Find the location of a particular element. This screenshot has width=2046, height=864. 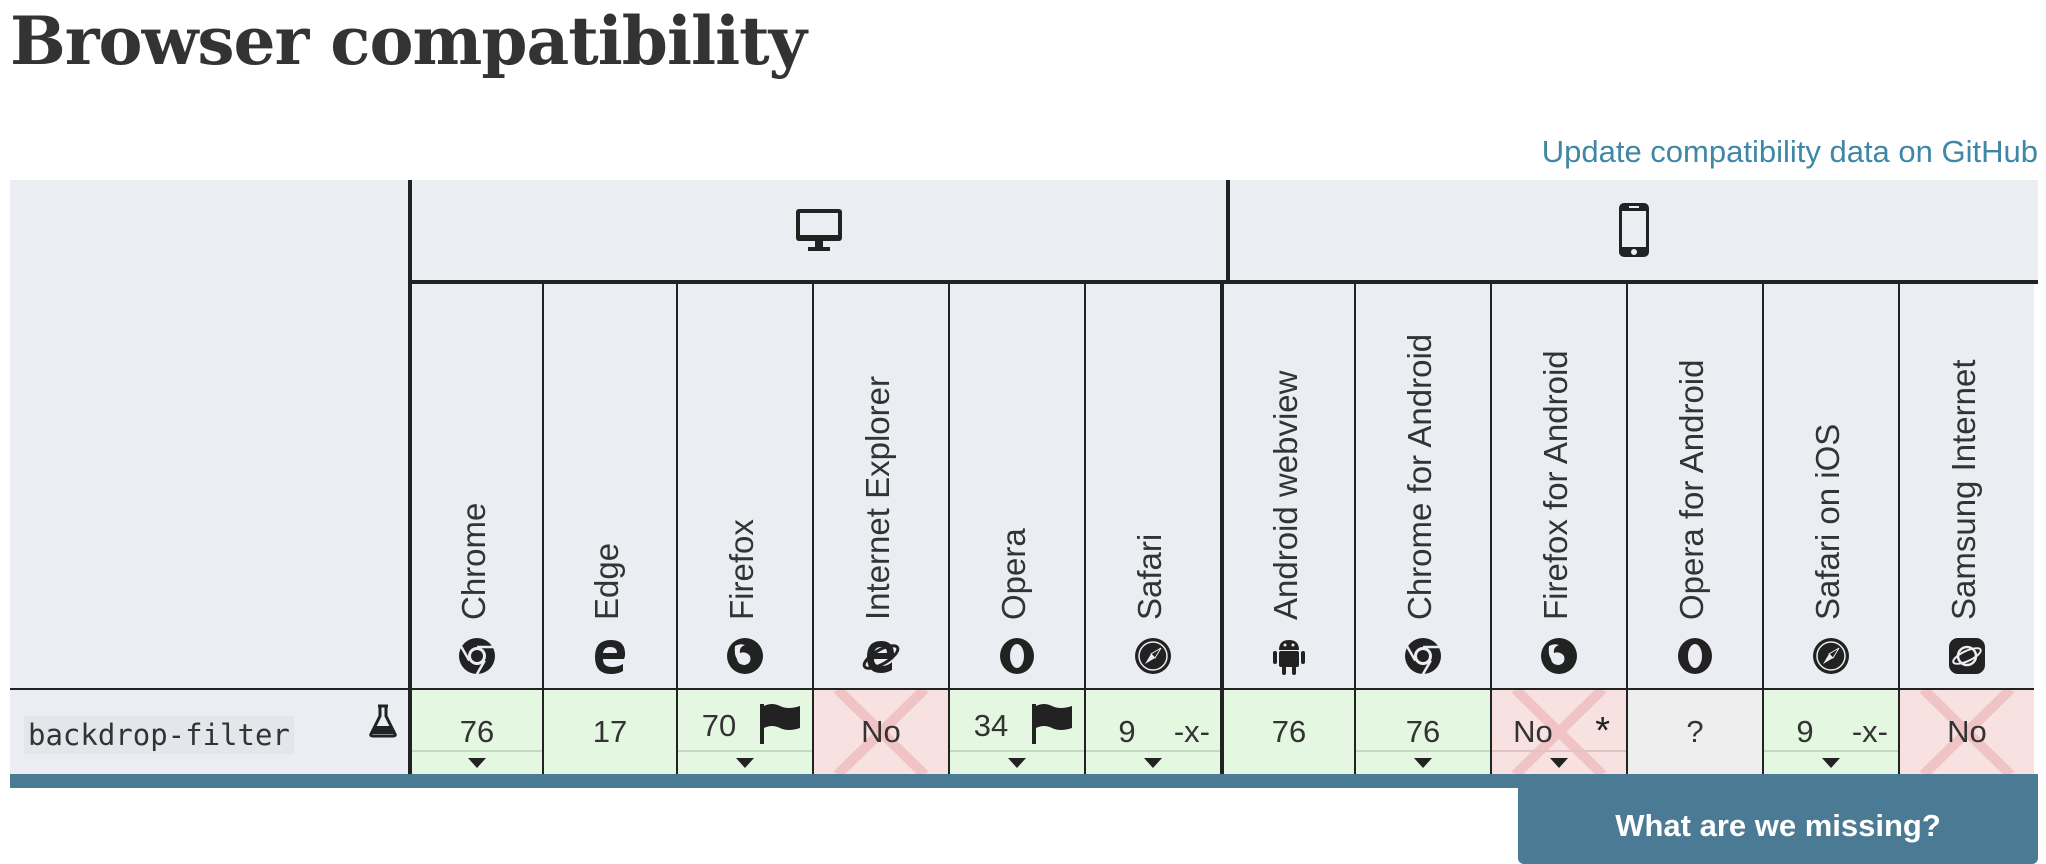

browser-header-firefox: Firefox is located at coordinates (744, 486).